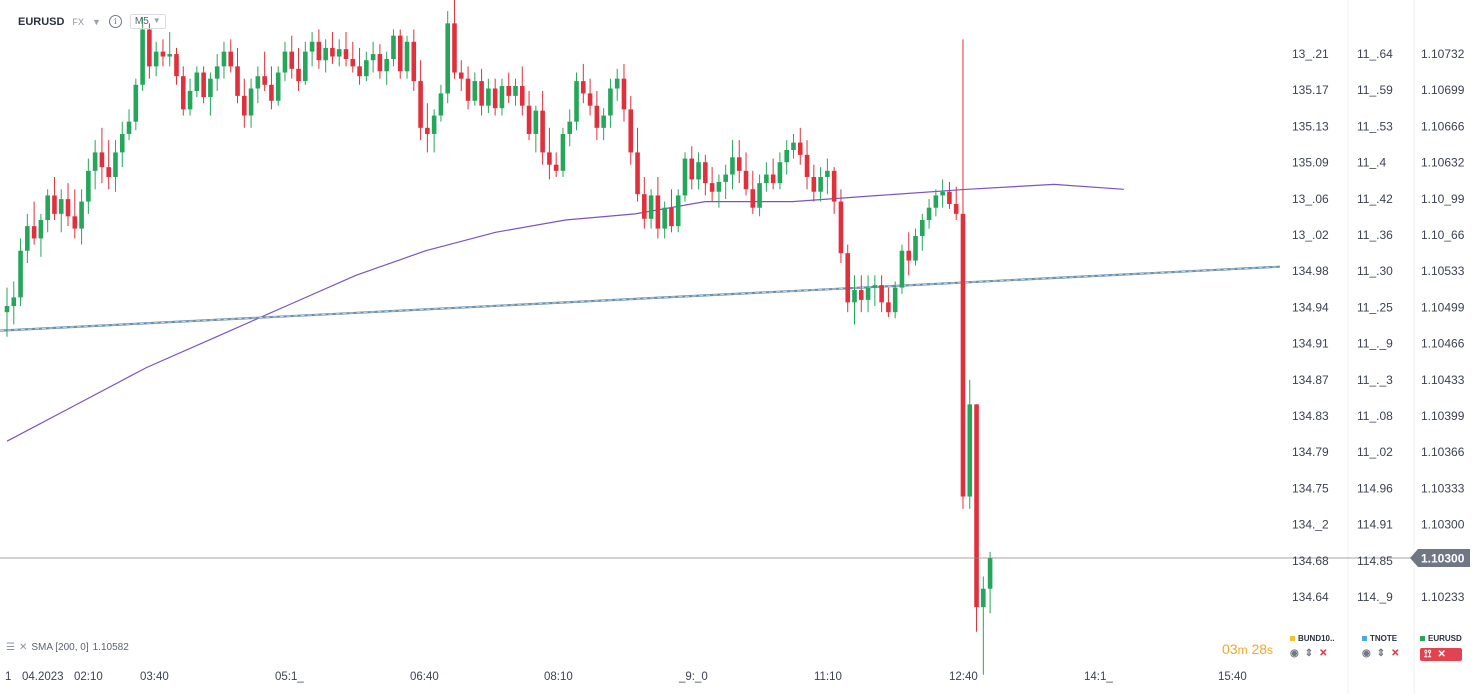 The image size is (1482, 694). I want to click on price-tick: 11_.42, so click(1375, 199).